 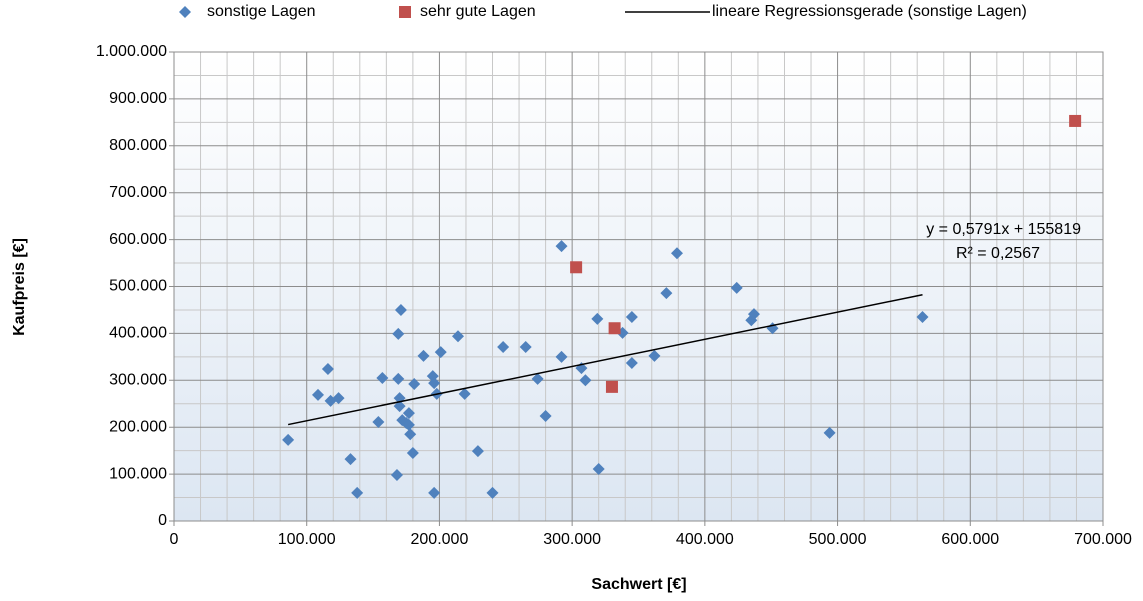 What do you see at coordinates (19, 287) in the screenshot?
I see `y-axis-title: Kaufpreis [€]` at bounding box center [19, 287].